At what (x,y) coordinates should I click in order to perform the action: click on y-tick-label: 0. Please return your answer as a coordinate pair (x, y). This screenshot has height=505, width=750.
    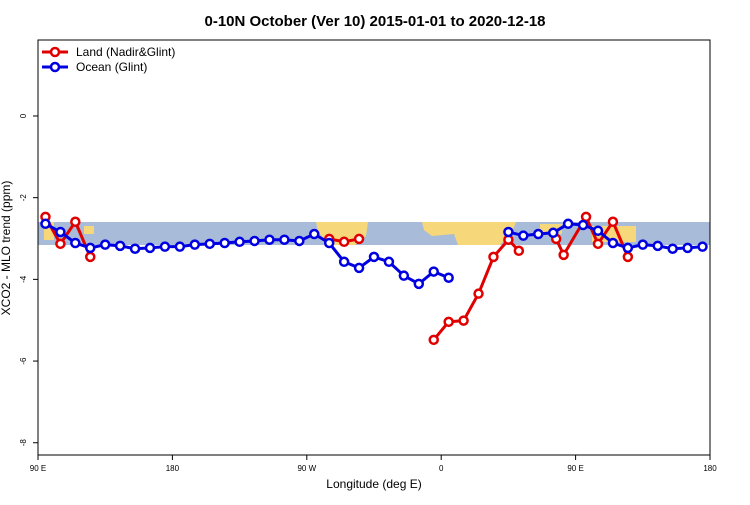
    Looking at the image, I should click on (23, 115).